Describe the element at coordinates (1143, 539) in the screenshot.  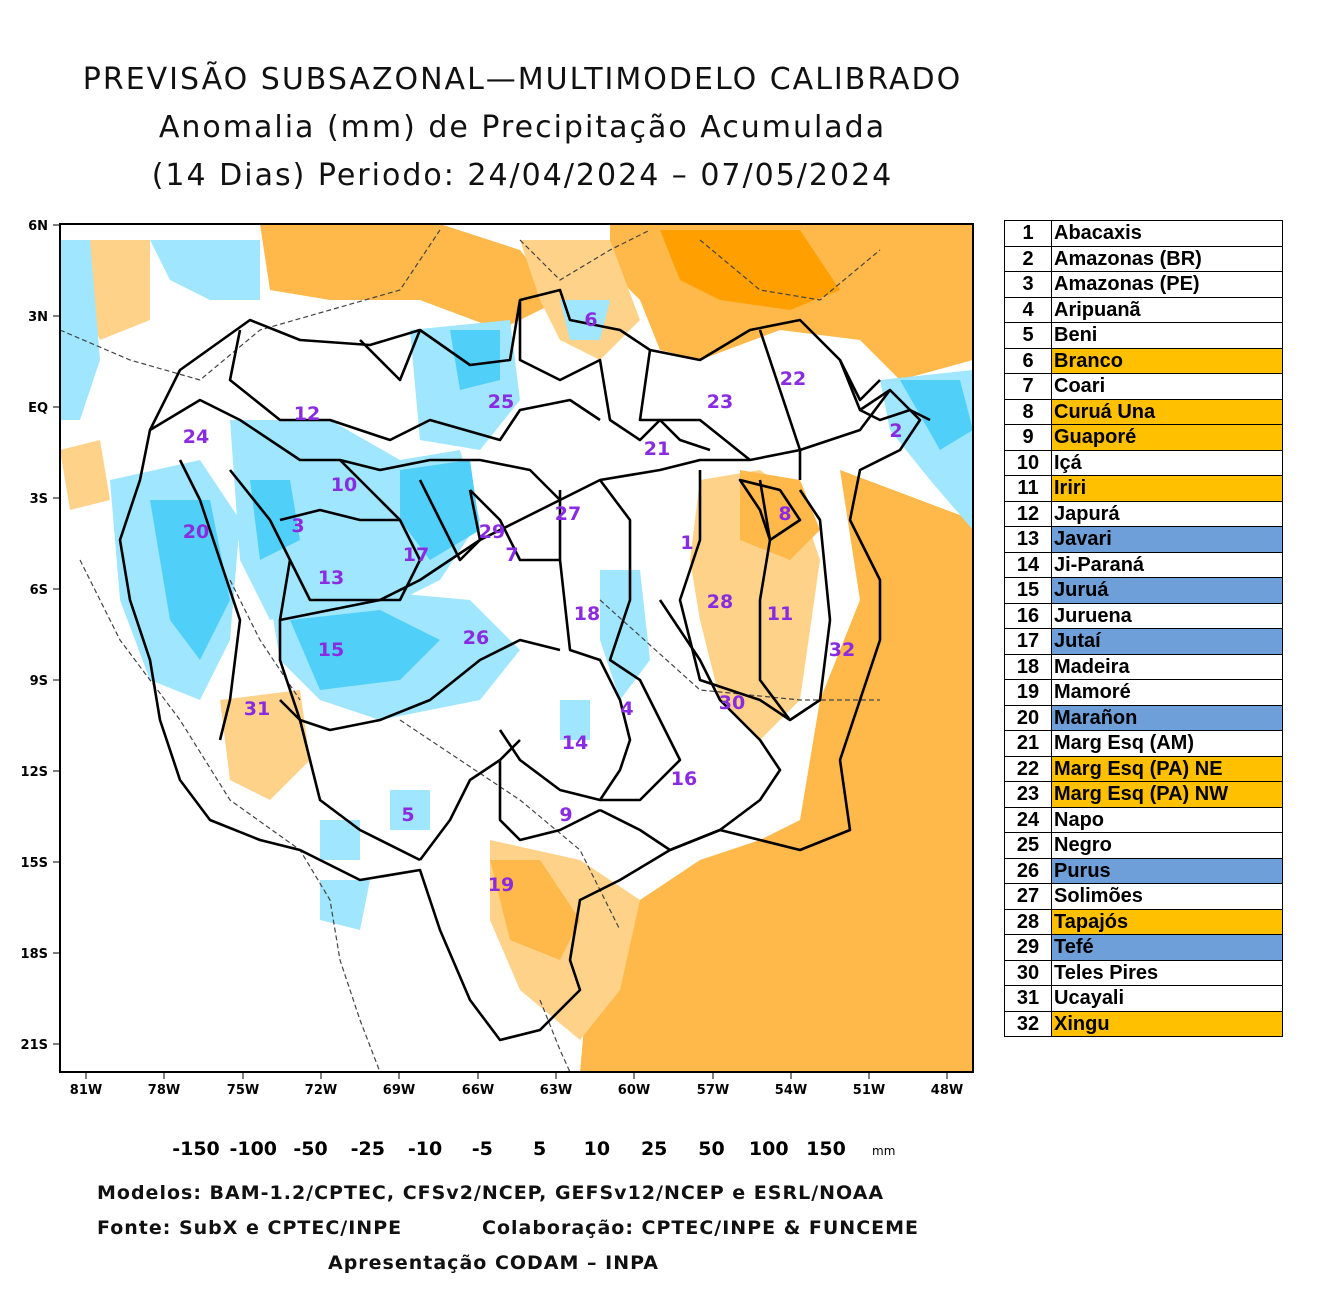
I see `legend-row: 13 Javari` at that location.